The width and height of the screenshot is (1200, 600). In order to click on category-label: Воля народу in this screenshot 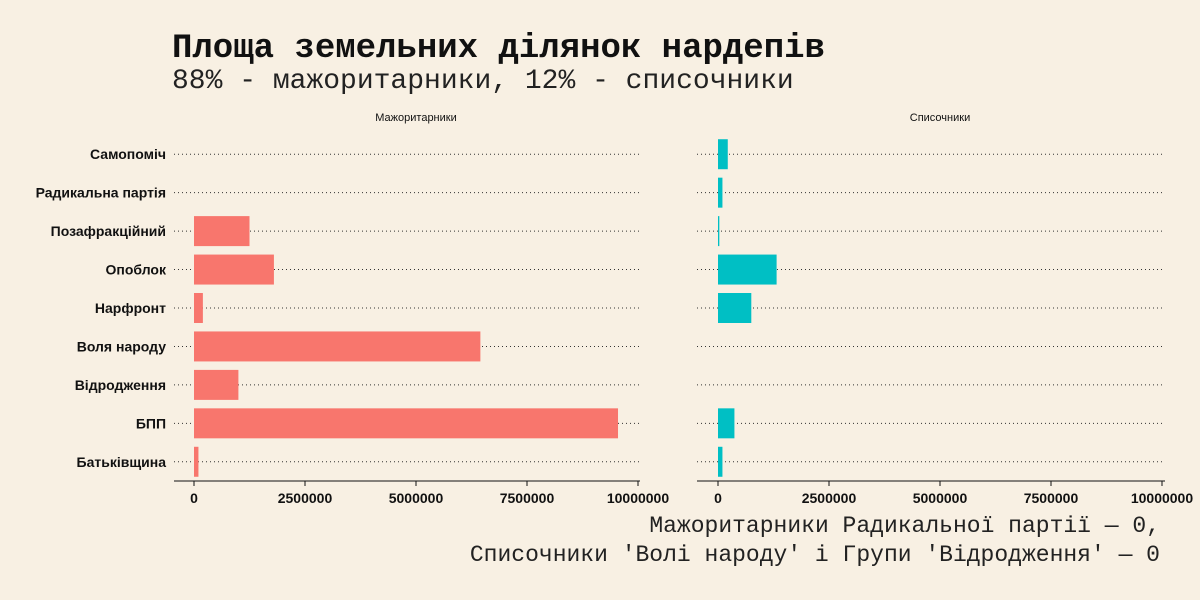, I will do `click(121, 346)`.